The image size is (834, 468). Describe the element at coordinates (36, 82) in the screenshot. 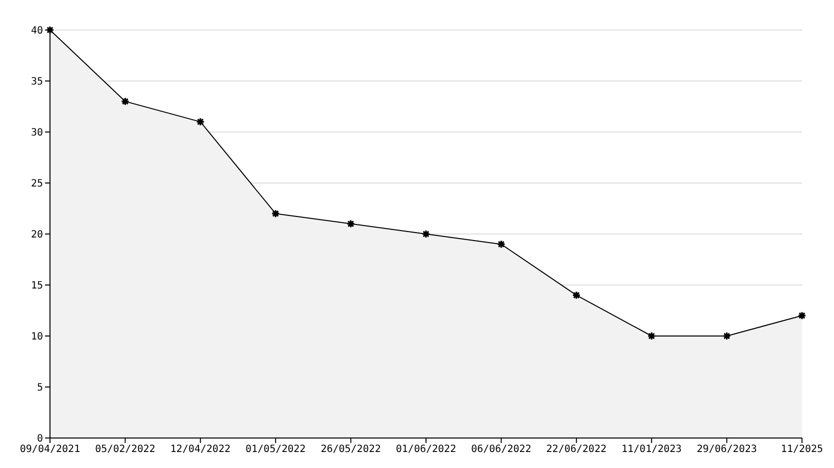

I see `y-tick-label: 35` at that location.